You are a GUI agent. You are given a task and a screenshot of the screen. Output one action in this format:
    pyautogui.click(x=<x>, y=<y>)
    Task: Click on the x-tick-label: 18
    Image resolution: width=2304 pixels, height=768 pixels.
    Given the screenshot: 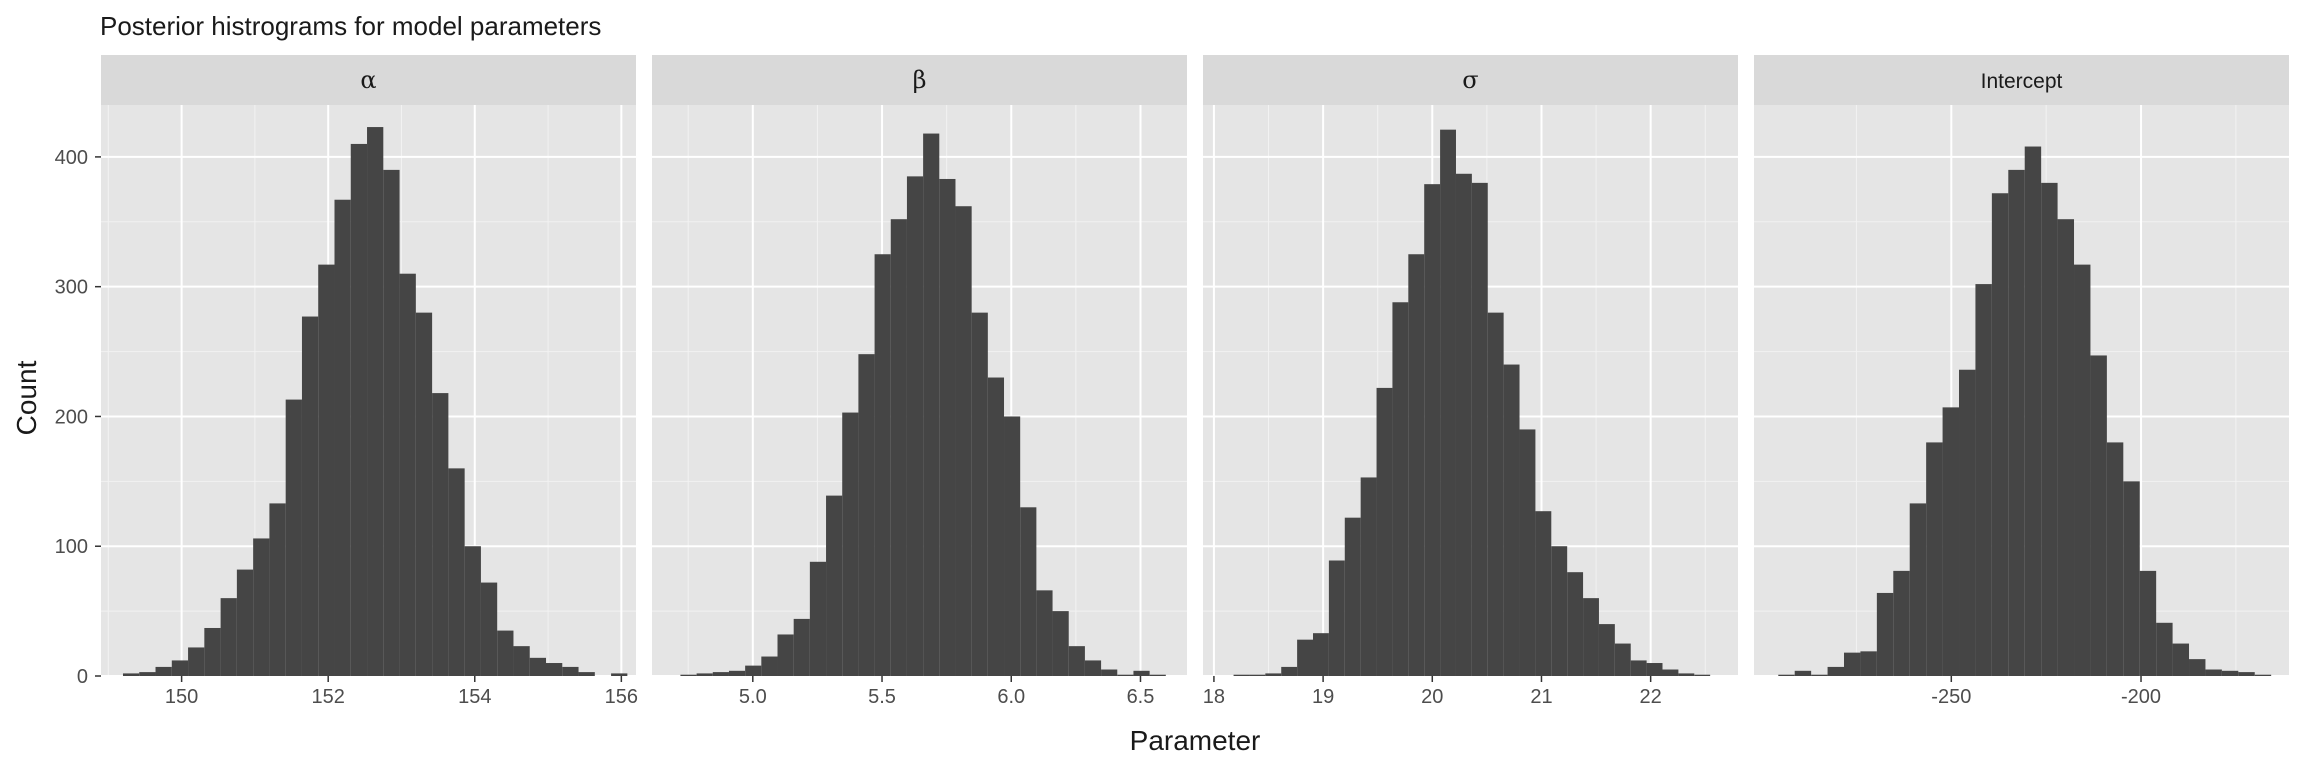 What is the action you would take?
    pyautogui.click(x=1214, y=697)
    